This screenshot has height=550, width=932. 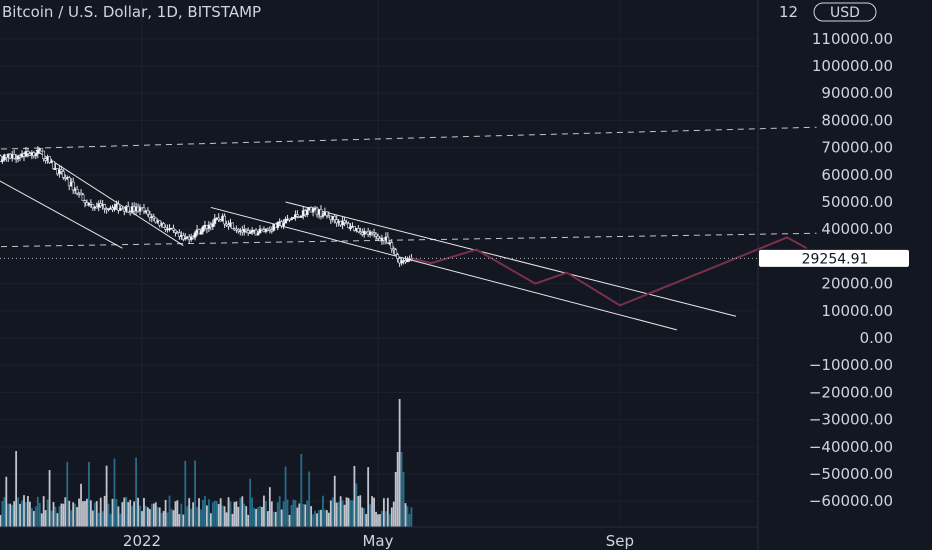 I want to click on last-price-label: 29254.91, so click(x=835, y=259).